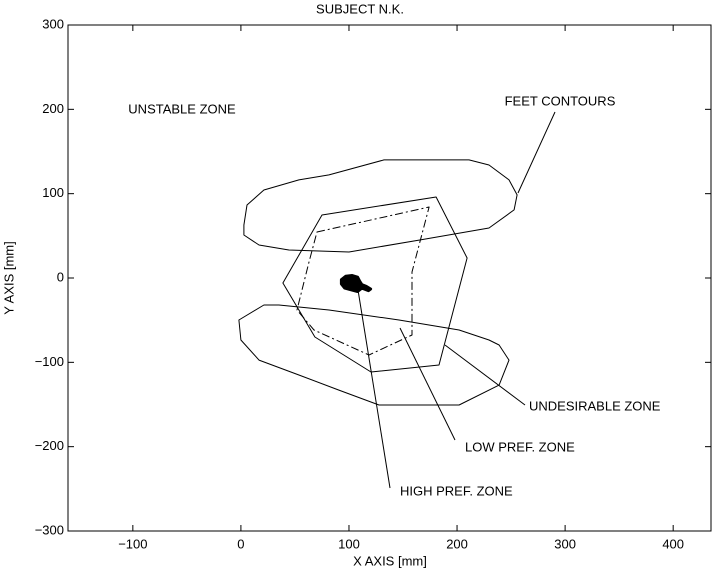 The width and height of the screenshot is (718, 570). Describe the element at coordinates (240, 543) in the screenshot. I see `x-tick-label: 0` at that location.